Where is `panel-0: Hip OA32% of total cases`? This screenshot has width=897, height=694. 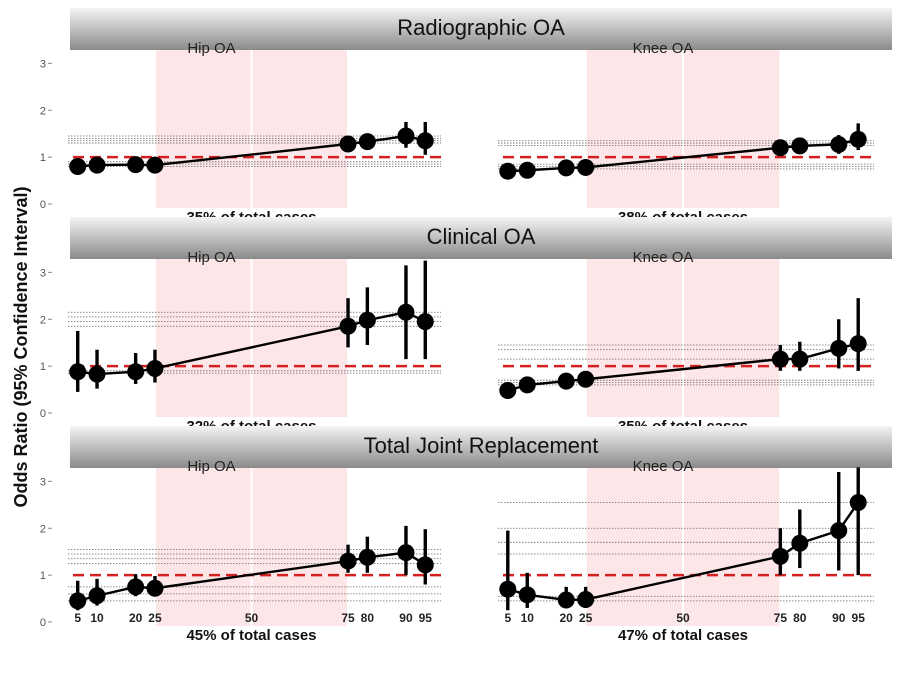 panel-0: Hip OA32% of total cases is located at coordinates (254, 342).